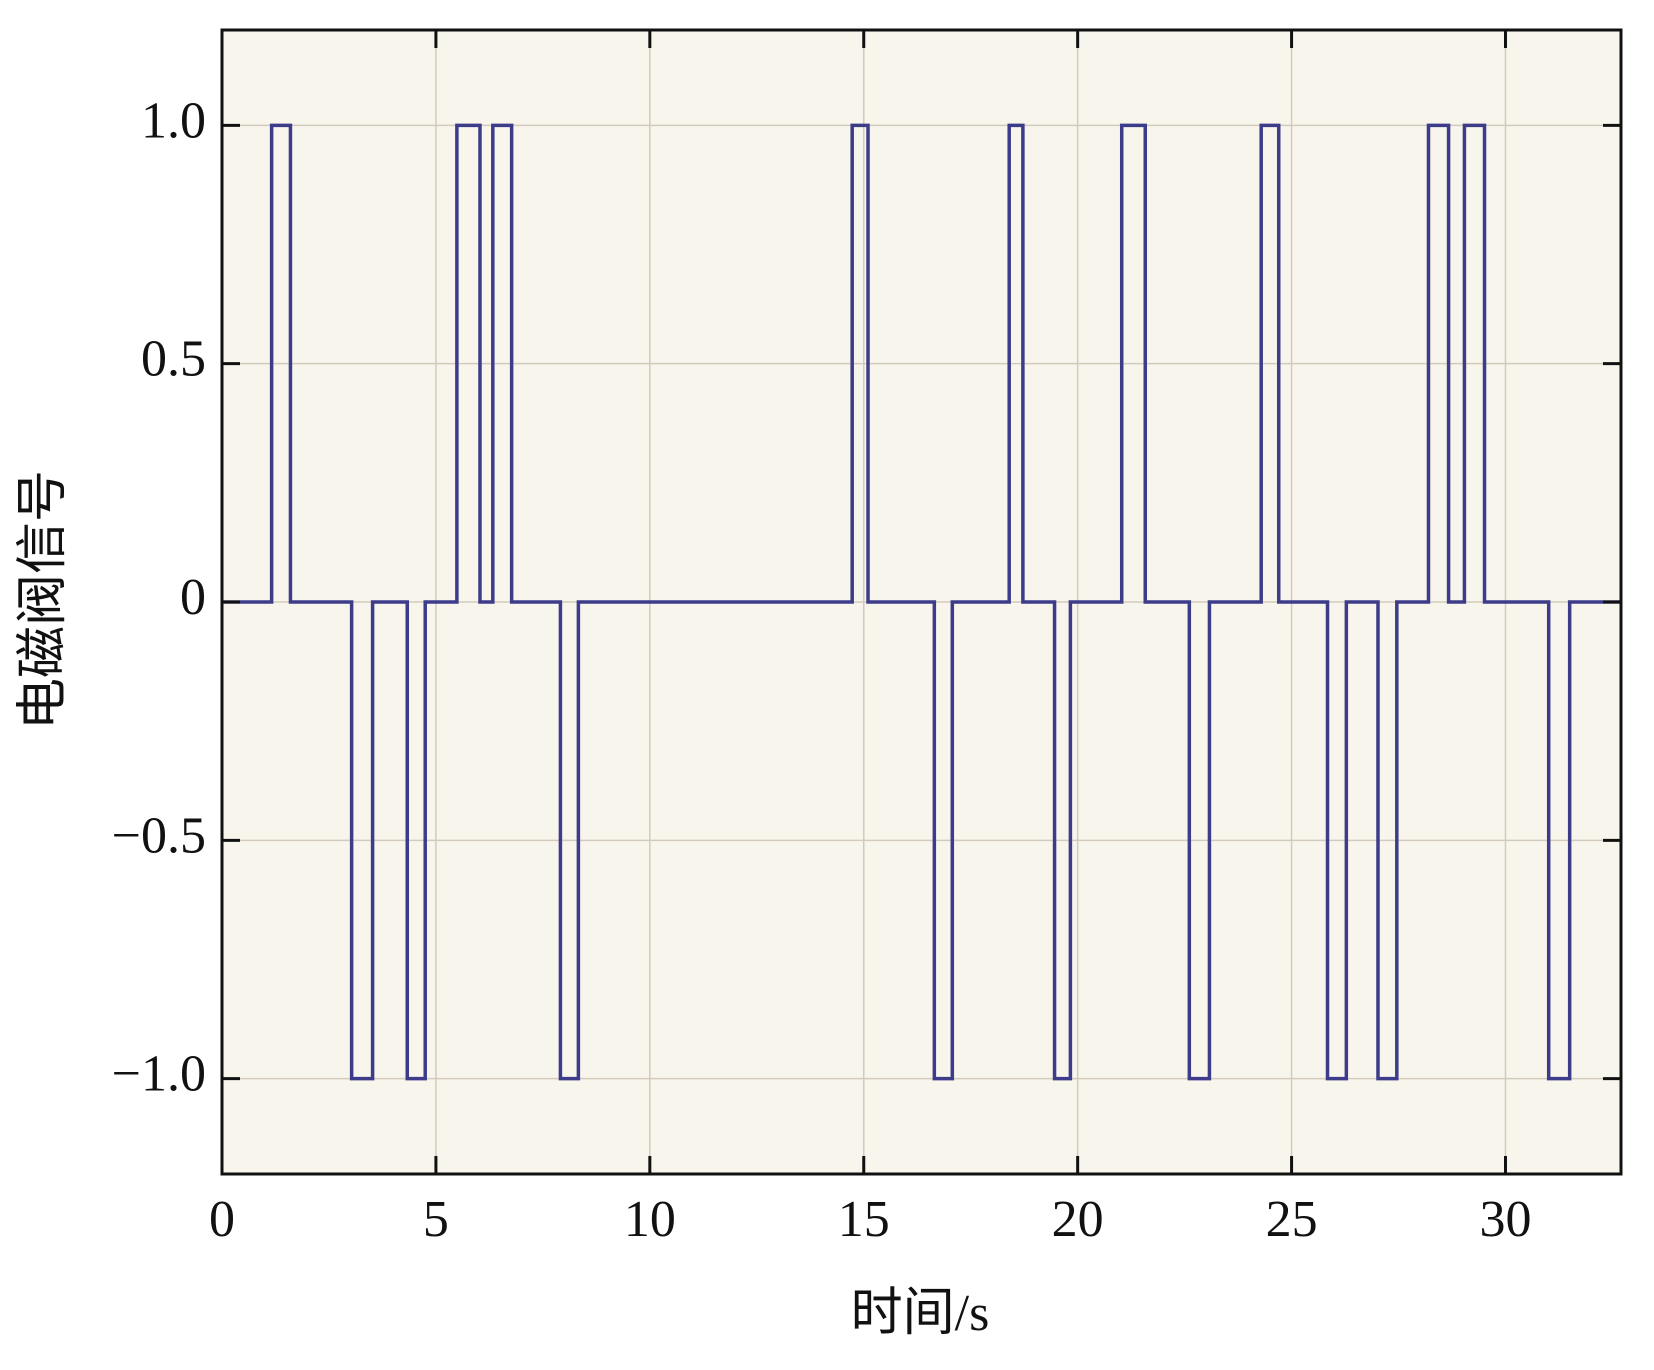  Describe the element at coordinates (173, 120) in the screenshot. I see `y-tick-label: 1.0` at that location.